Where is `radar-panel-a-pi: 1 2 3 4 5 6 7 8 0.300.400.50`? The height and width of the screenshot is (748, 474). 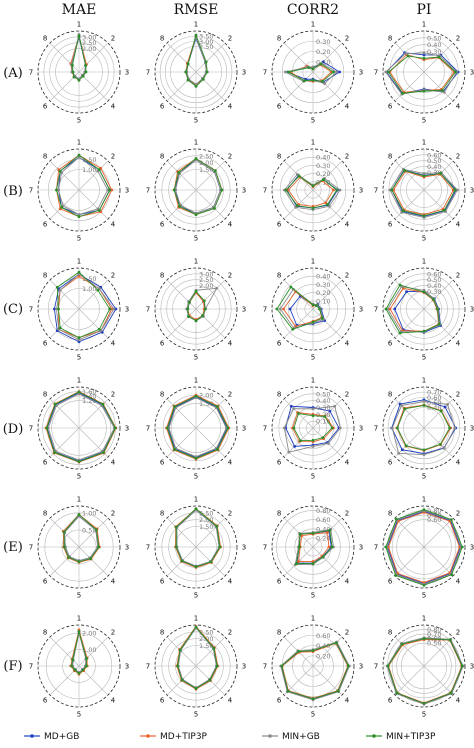
radar-panel-a-pi: 1 2 3 4 5 6 7 8 0.300.400.50 is located at coordinates (424, 73).